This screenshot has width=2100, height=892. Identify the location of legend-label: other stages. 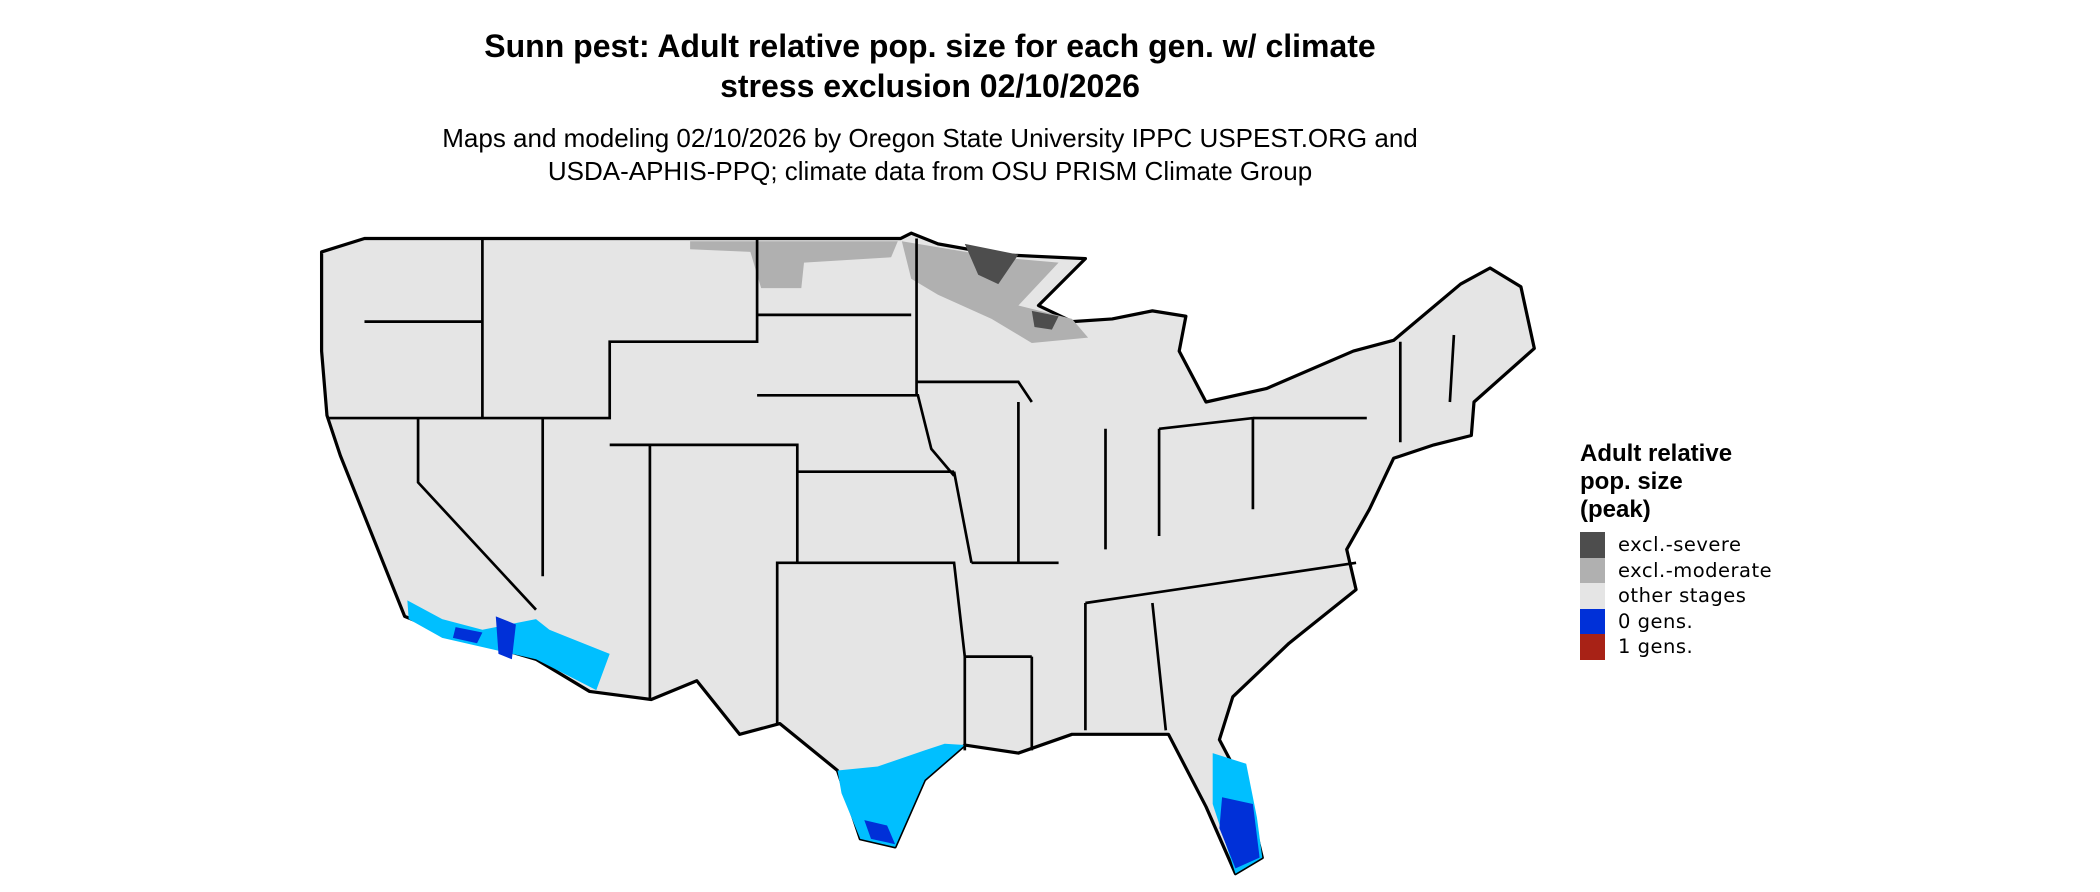
(1682, 596).